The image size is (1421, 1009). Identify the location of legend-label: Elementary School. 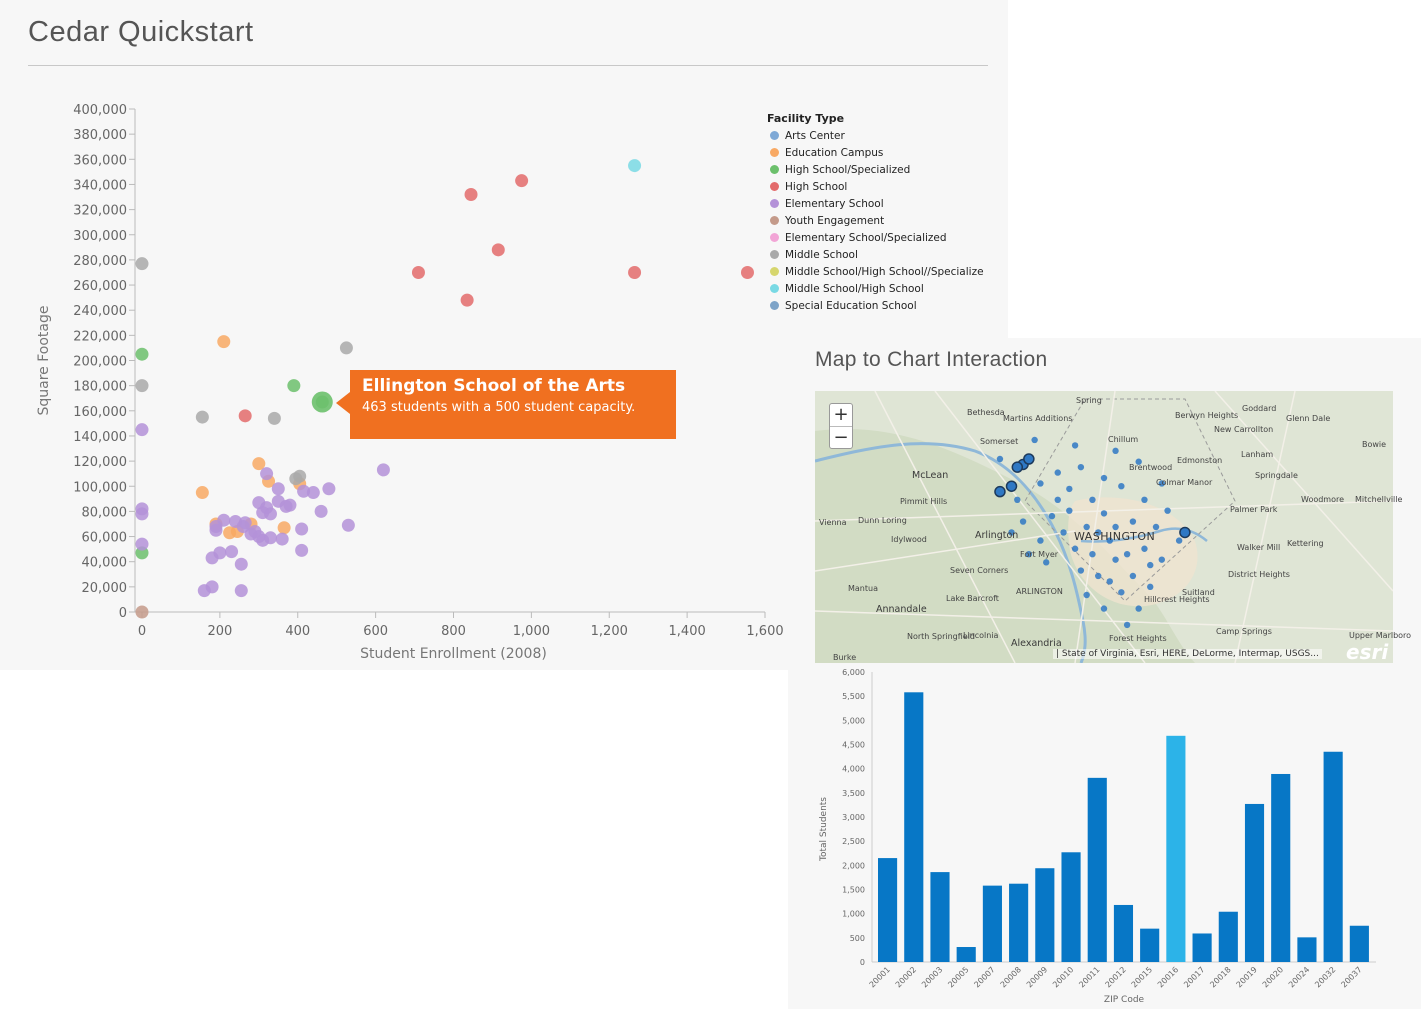
(834, 204).